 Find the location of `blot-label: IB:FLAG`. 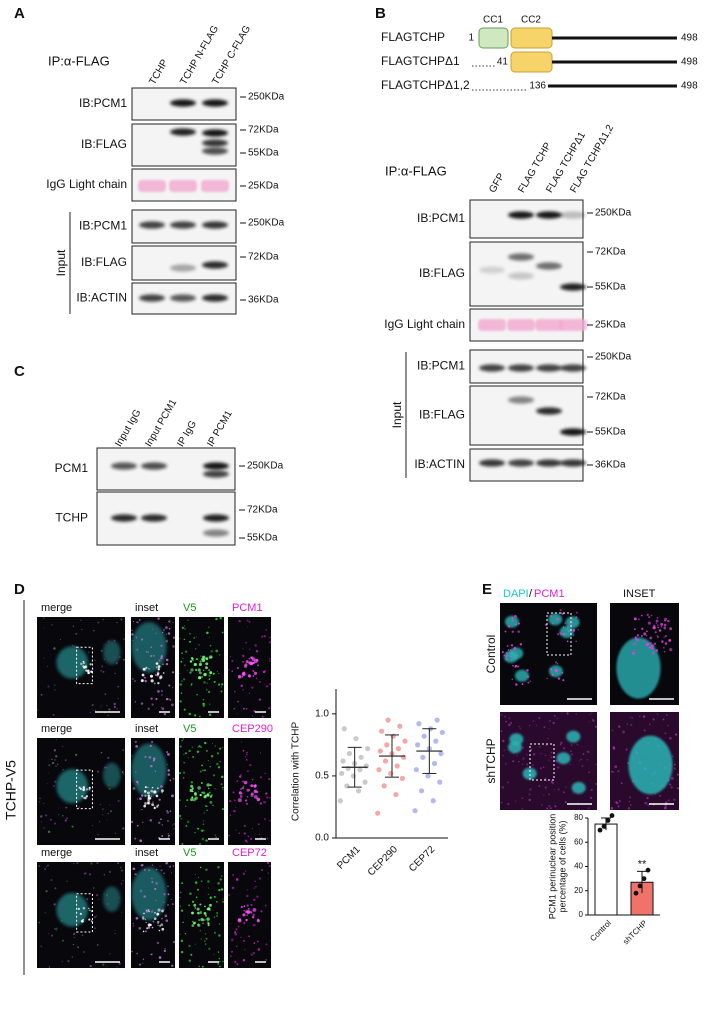

blot-label: IB:FLAG is located at coordinates (442, 415).